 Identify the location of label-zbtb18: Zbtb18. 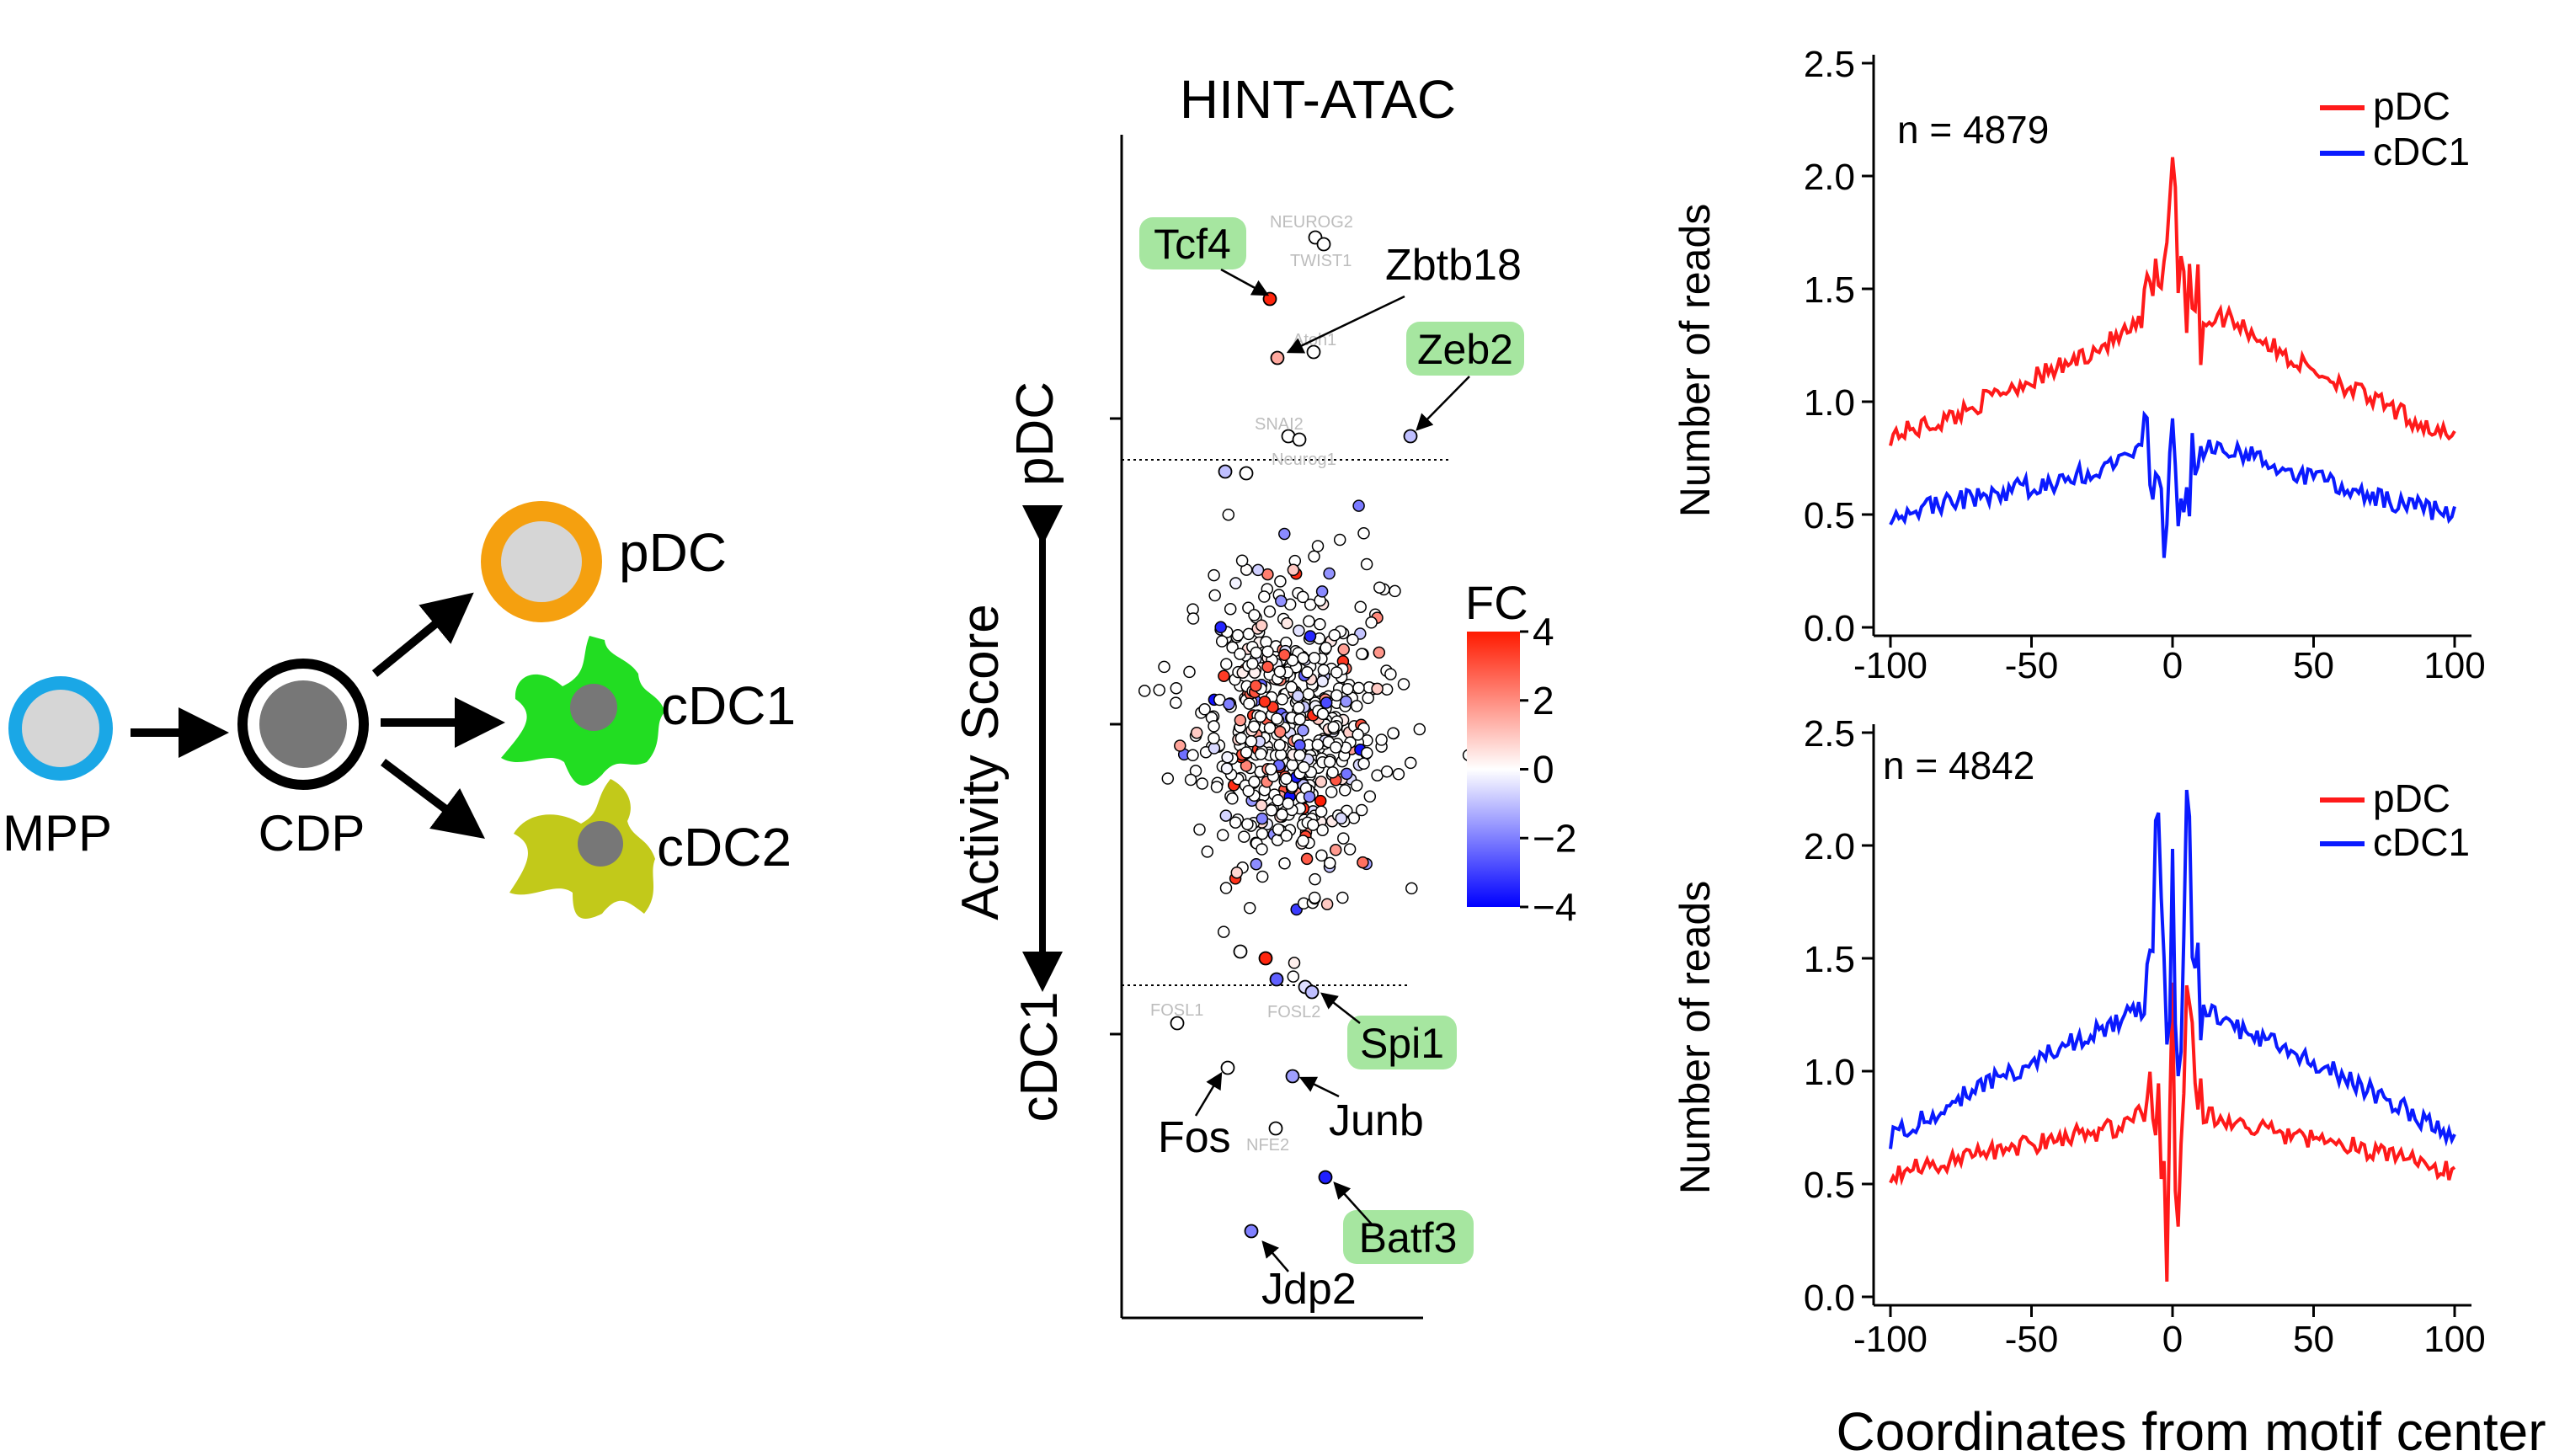
(1453, 265).